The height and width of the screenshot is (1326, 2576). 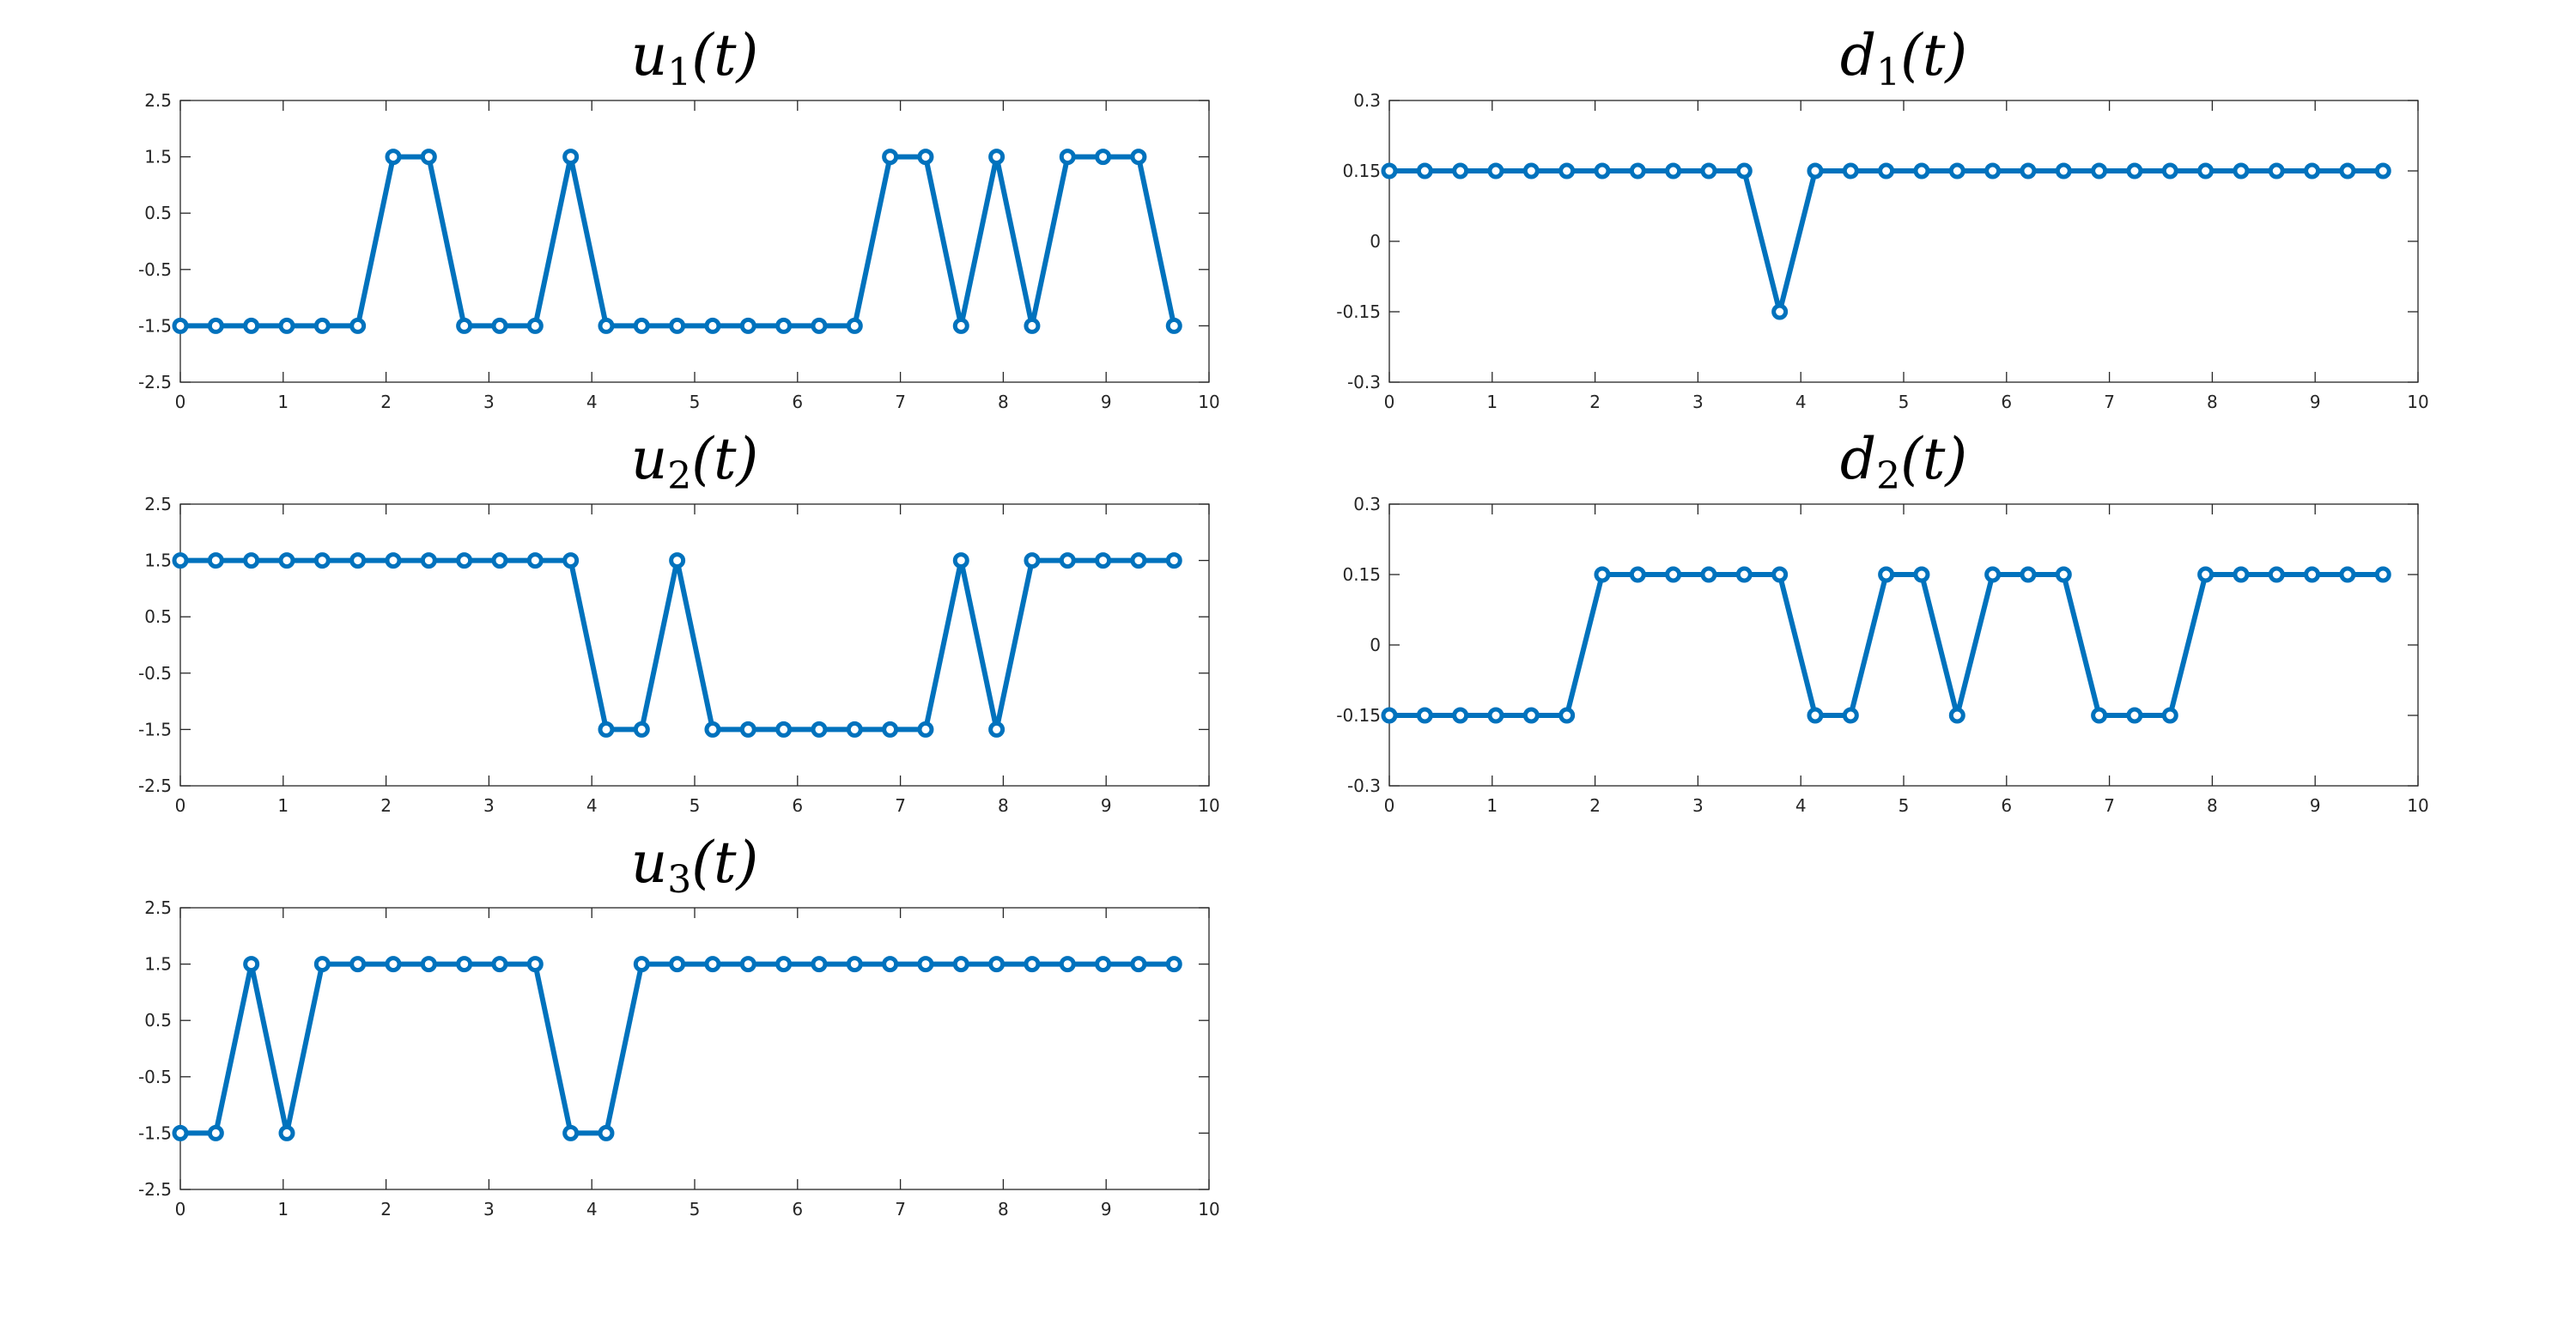 What do you see at coordinates (1888, 73) in the screenshot?
I see `panel-title-subscript: 1` at bounding box center [1888, 73].